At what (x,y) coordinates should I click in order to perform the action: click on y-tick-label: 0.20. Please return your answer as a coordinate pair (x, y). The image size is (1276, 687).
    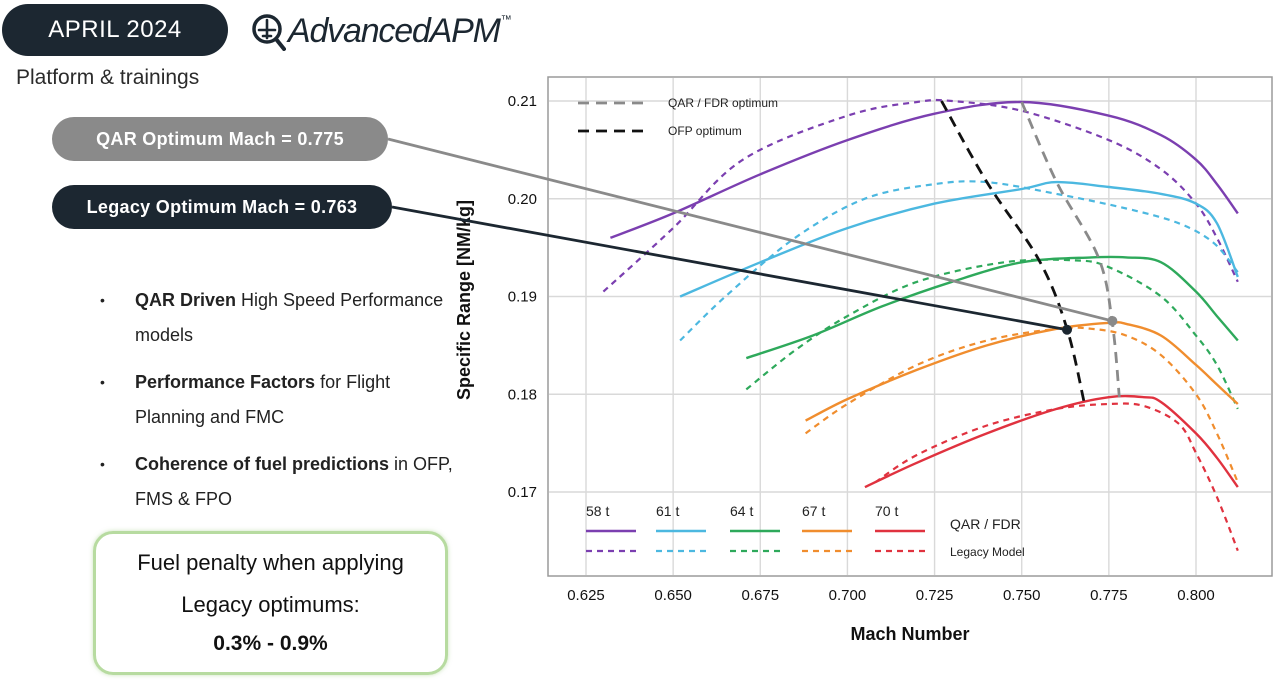
    Looking at the image, I should click on (522, 199).